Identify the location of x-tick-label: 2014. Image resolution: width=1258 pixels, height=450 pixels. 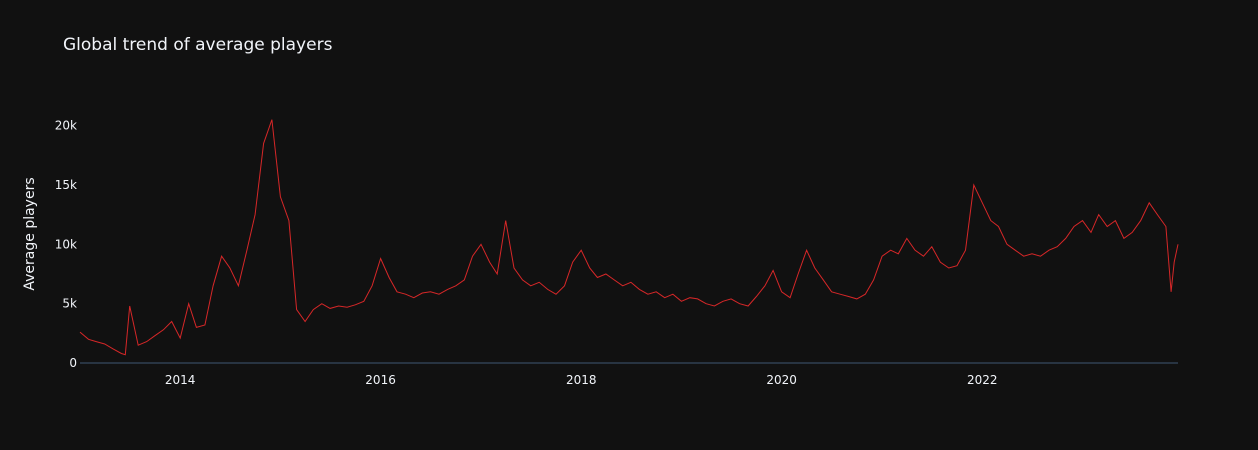
(180, 380).